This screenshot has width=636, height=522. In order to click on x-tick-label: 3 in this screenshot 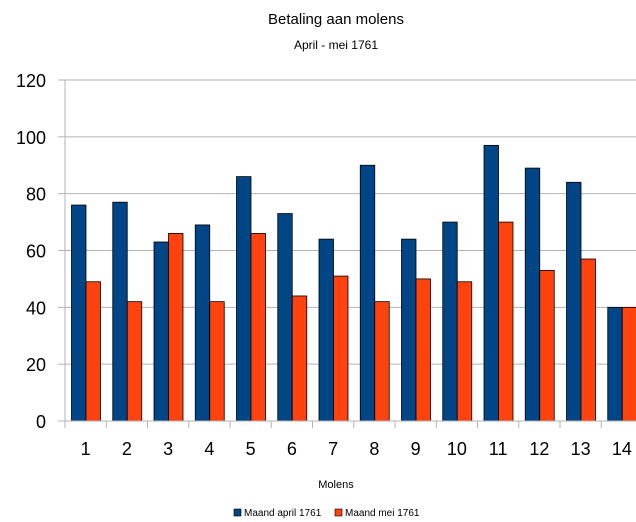, I will do `click(168, 449)`.